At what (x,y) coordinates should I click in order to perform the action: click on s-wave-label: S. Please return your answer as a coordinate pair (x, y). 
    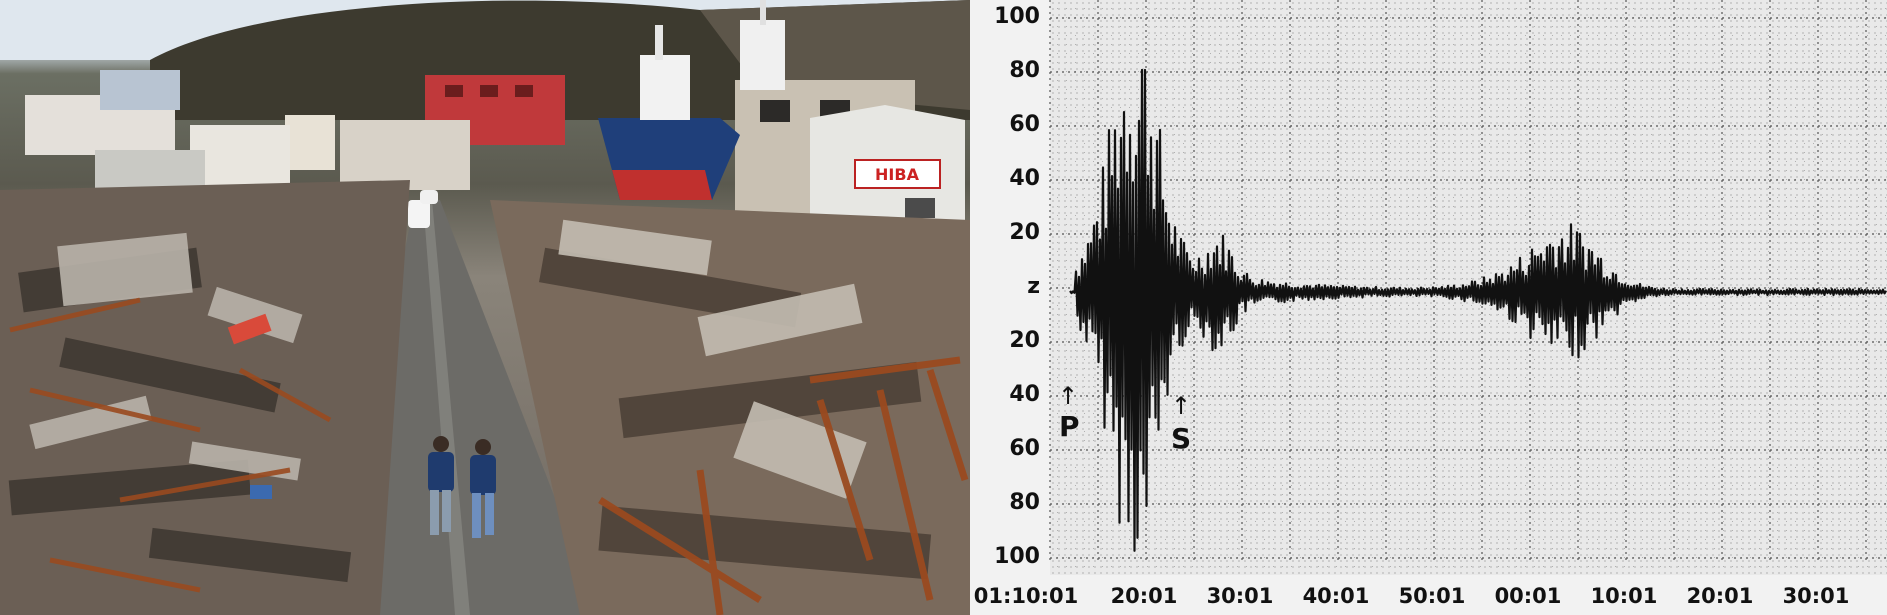
    Looking at the image, I should click on (1181, 438).